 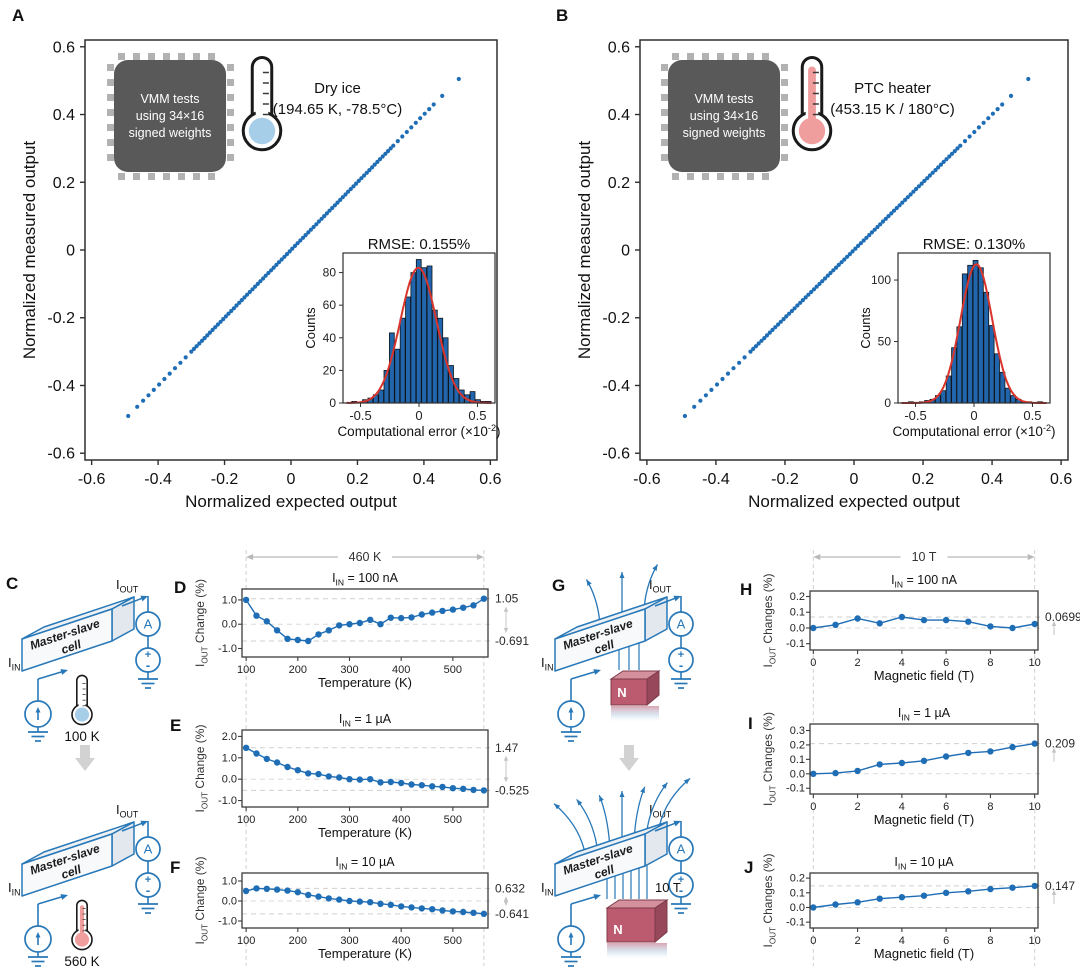 I want to click on panel-label-d: D, so click(x=180, y=587).